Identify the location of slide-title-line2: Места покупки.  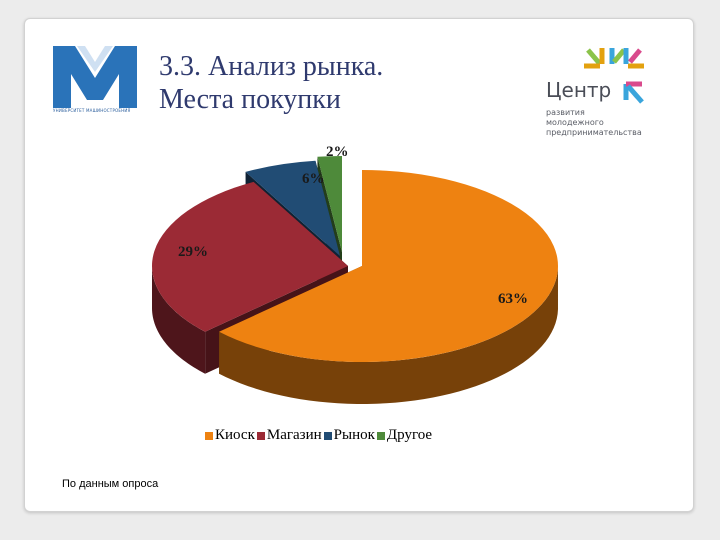
(250, 99).